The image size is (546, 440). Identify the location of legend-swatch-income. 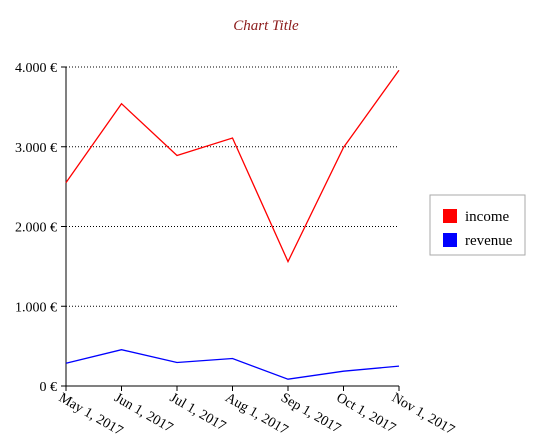
(450, 216).